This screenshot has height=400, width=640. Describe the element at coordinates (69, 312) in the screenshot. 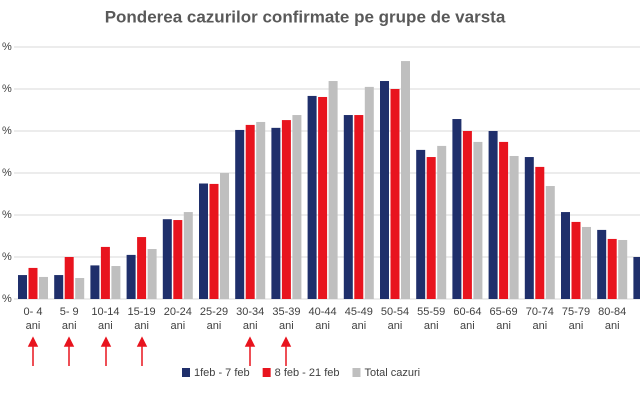

I see `x-tick-label: 5- 9` at that location.